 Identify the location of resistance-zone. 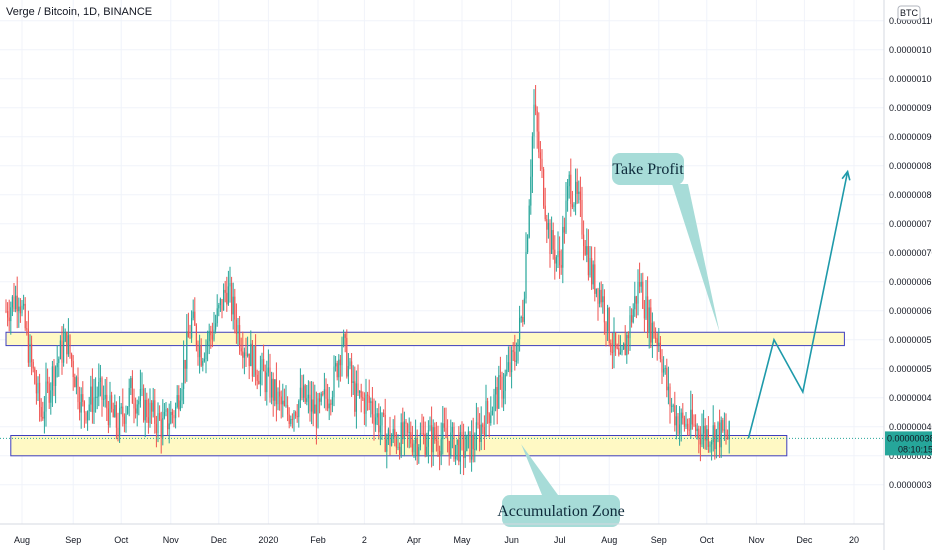
(425, 339).